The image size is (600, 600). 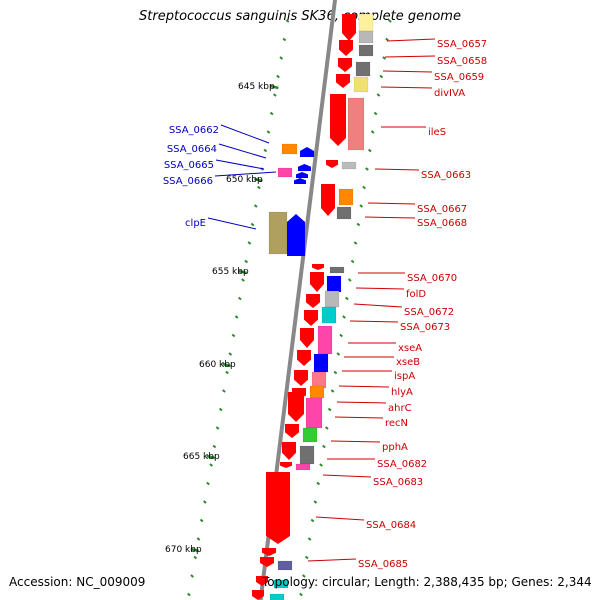 What do you see at coordinates (402, 464) in the screenshot?
I see `gene-label-right: SSA_0682` at bounding box center [402, 464].